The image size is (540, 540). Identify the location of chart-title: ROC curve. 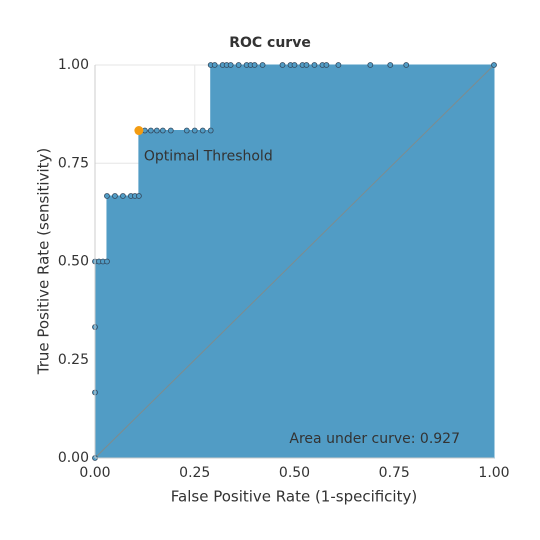
(270, 43).